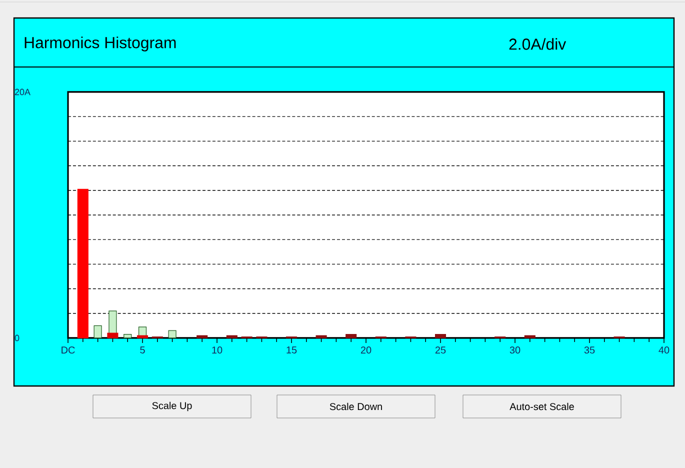 The height and width of the screenshot is (468, 685). What do you see at coordinates (366, 350) in the screenshot?
I see `x-tick-label: 20` at bounding box center [366, 350].